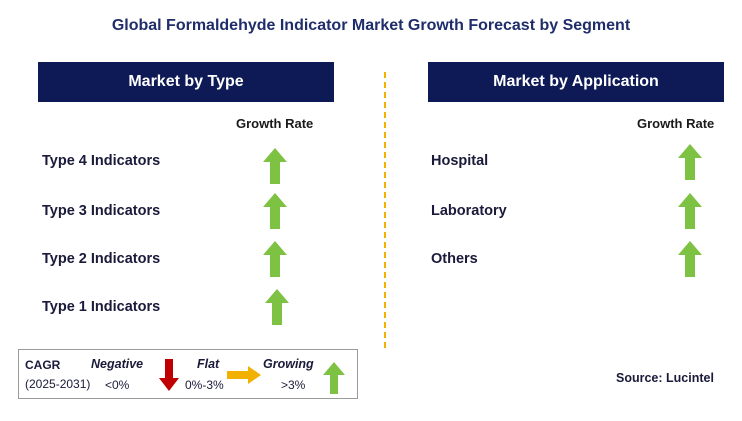 This screenshot has width=742, height=421. What do you see at coordinates (101, 211) in the screenshot?
I see `type-row-label: Type 3 Indicators` at bounding box center [101, 211].